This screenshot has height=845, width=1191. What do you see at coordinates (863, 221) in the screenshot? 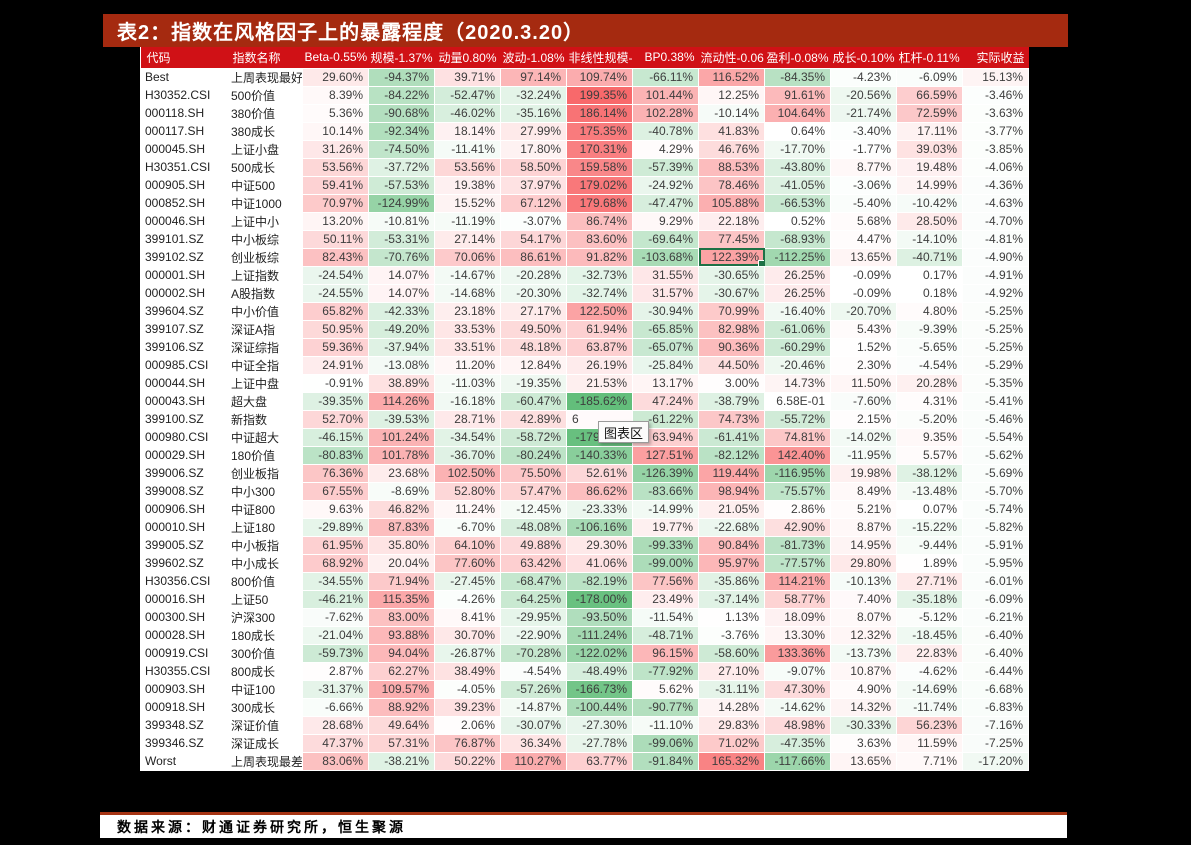
I see `value-cell: 5.68%` at bounding box center [863, 221].